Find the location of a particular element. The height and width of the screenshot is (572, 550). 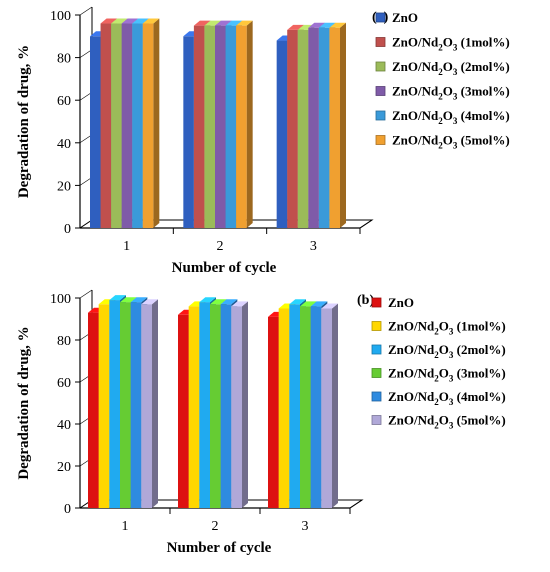

panel-label: (b) is located at coordinates (365, 300).